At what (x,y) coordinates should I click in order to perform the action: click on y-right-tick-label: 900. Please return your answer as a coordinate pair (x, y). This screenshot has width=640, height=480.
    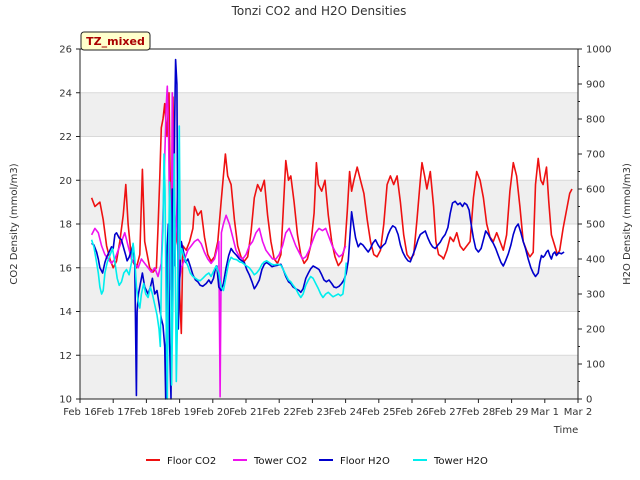
    Looking at the image, I should click on (595, 85).